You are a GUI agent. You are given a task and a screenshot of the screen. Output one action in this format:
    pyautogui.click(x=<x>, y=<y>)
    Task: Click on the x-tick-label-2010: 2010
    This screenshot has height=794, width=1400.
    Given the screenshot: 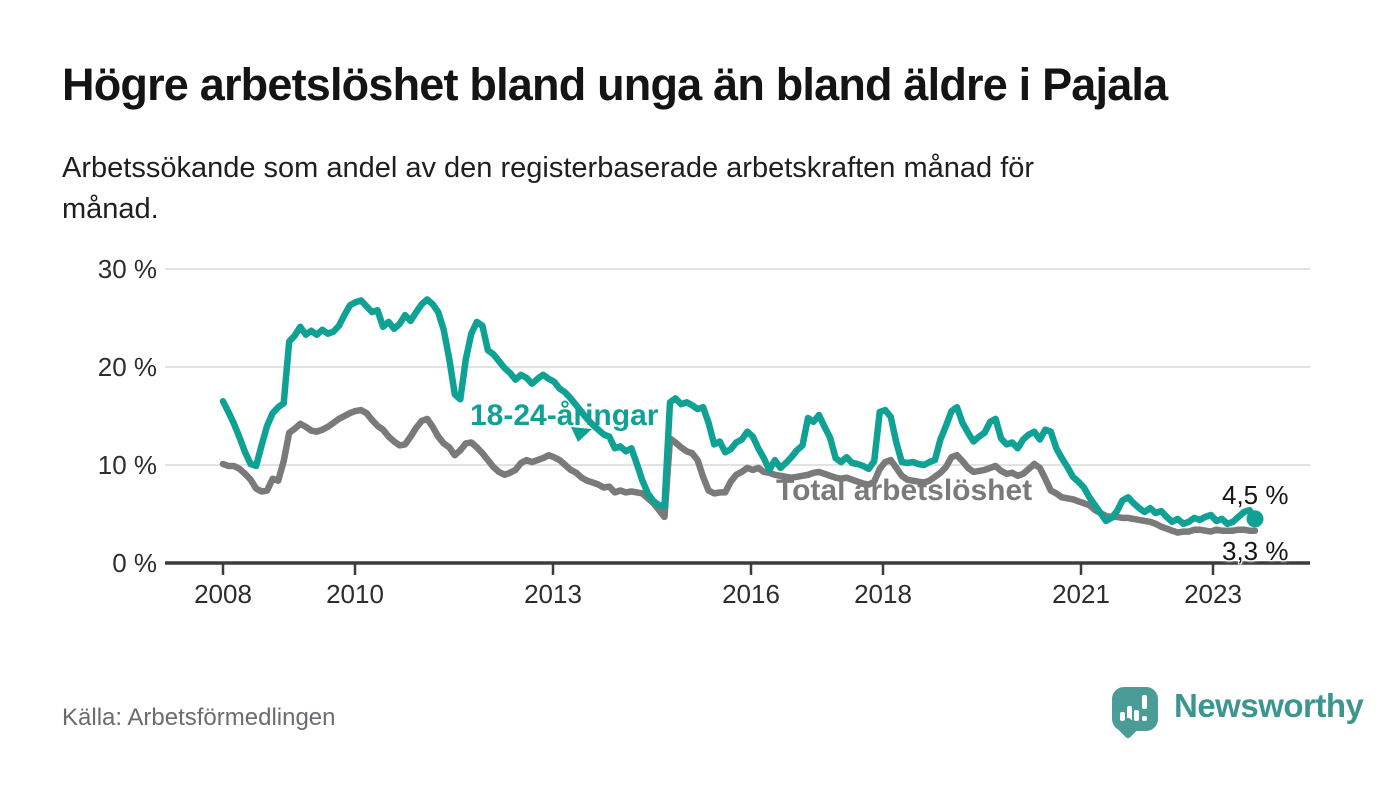 What is the action you would take?
    pyautogui.click(x=355, y=594)
    